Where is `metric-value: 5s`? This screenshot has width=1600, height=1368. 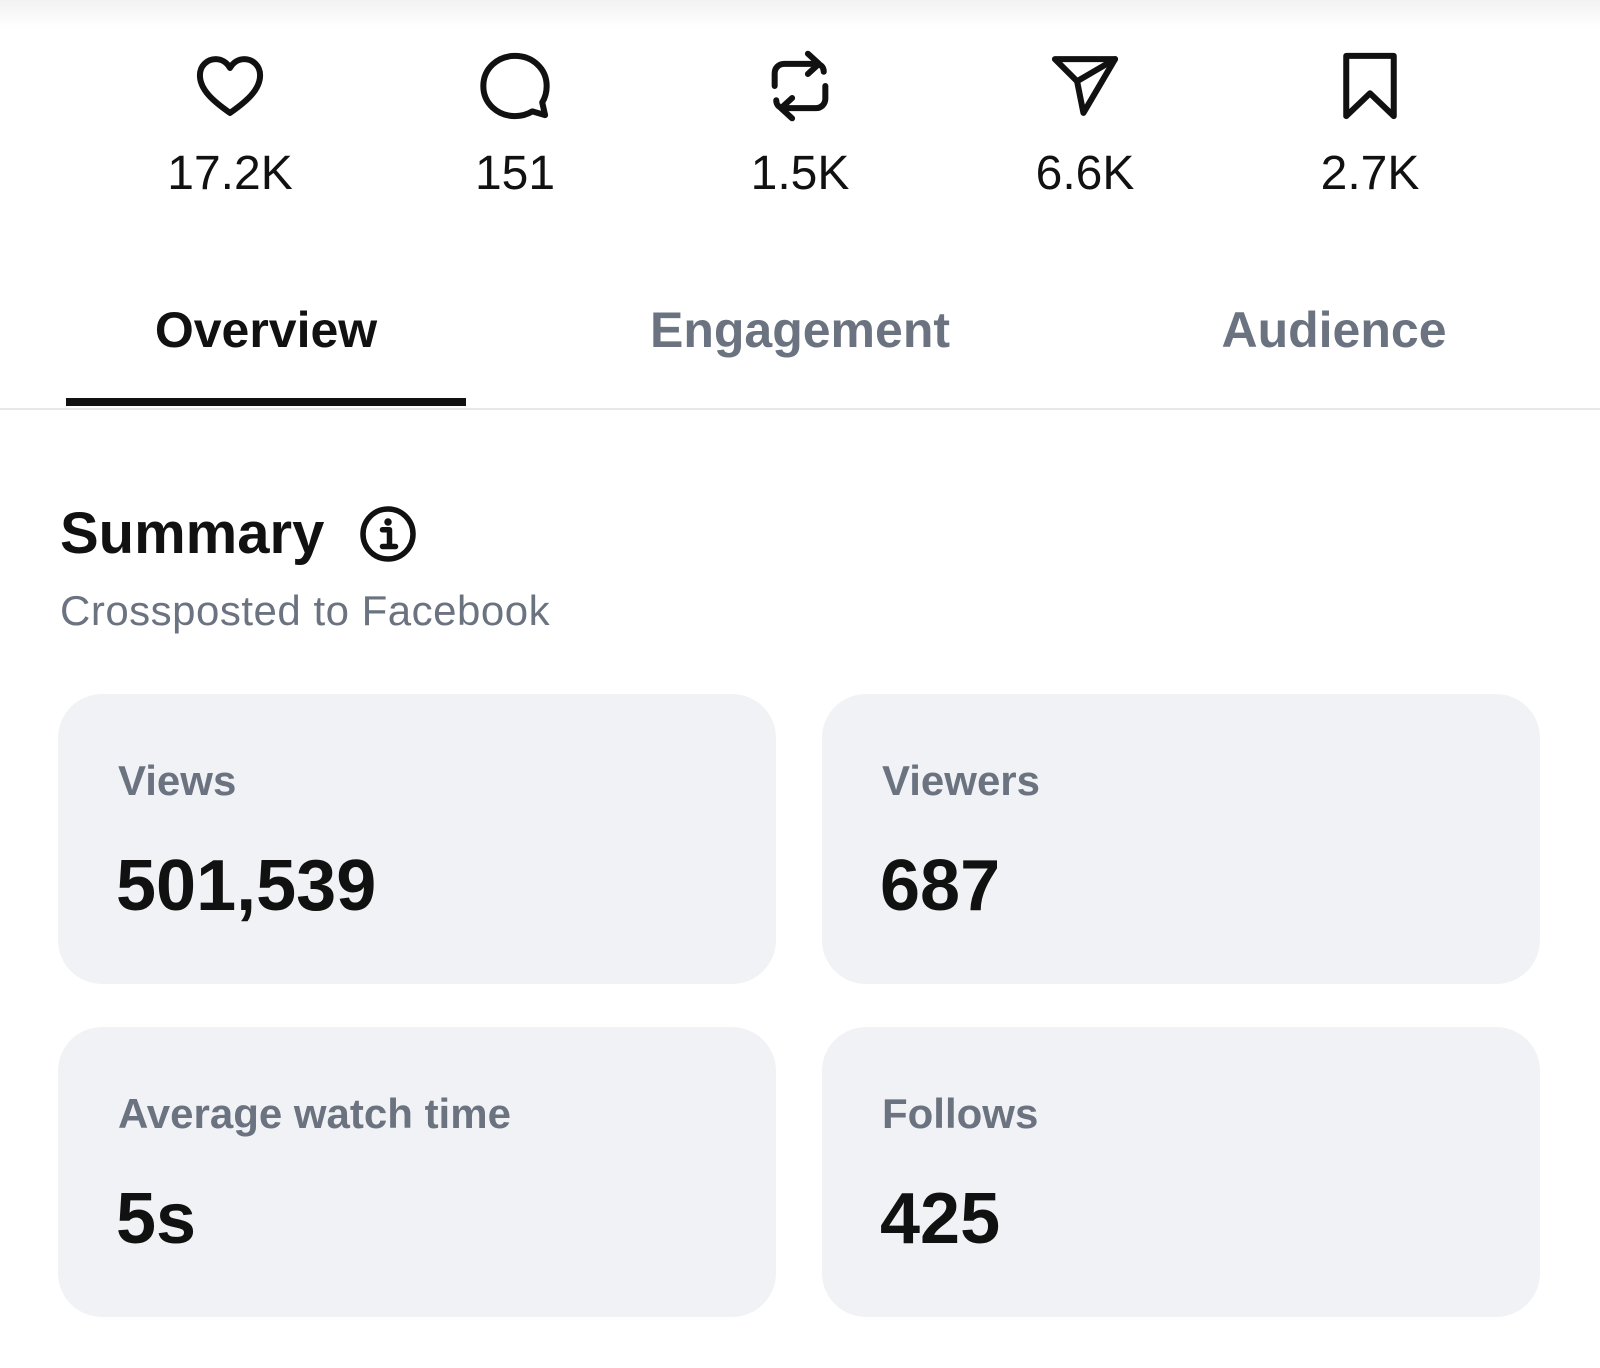
metric-value: 5s is located at coordinates (156, 1219).